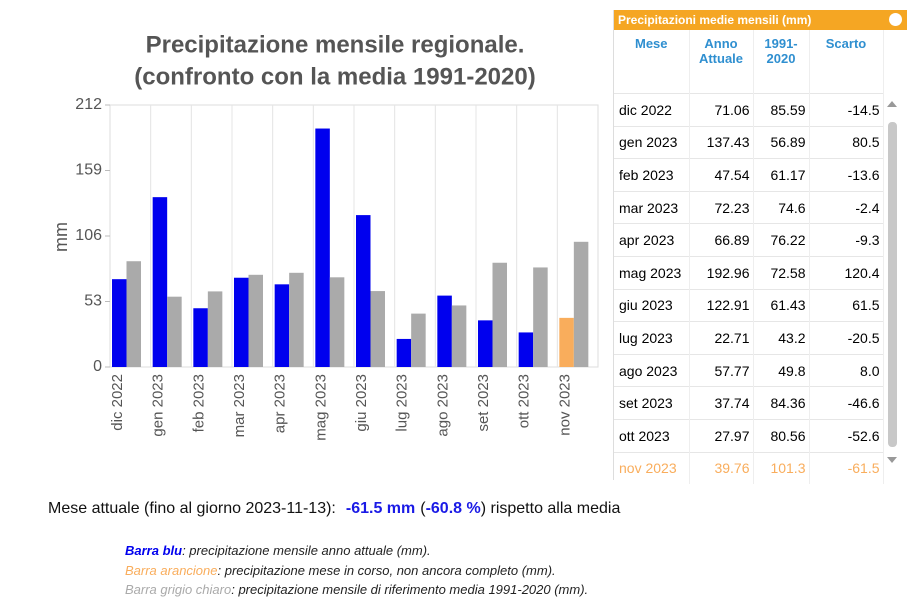 The width and height of the screenshot is (907, 610). Describe the element at coordinates (781, 175) in the screenshot. I see `table-cell: 61.17` at that location.